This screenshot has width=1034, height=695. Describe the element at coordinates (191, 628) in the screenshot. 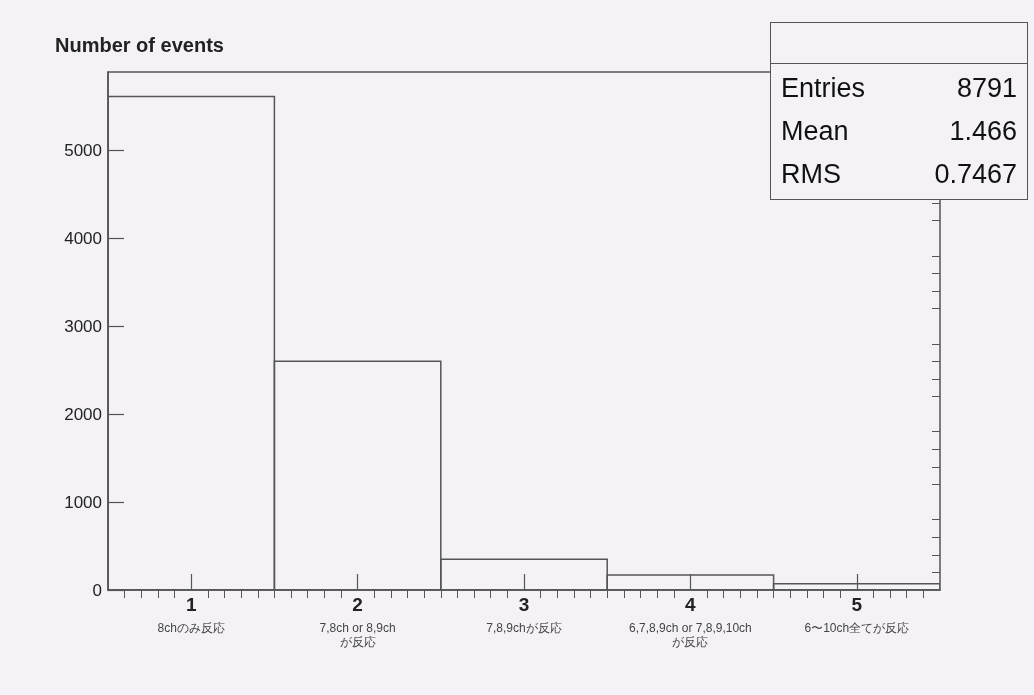

I see `text: 8chのみ反応` at that location.